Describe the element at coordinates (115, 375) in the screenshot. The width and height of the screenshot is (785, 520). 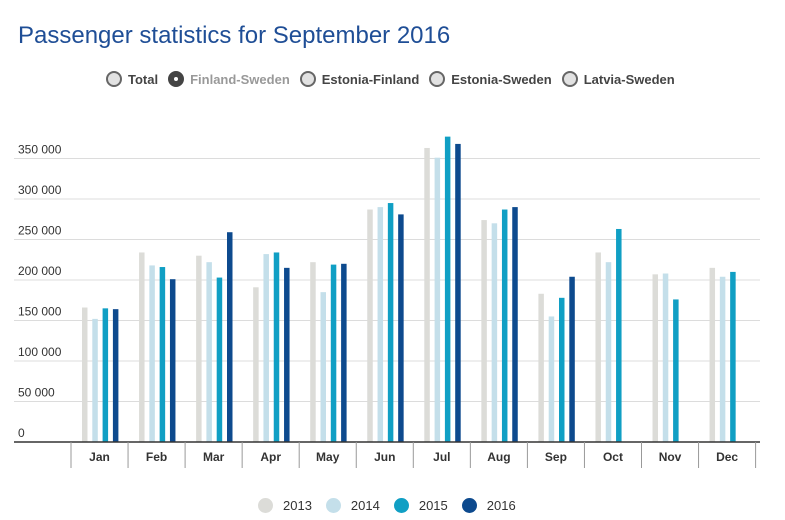
I see `bar-jan-2016` at that location.